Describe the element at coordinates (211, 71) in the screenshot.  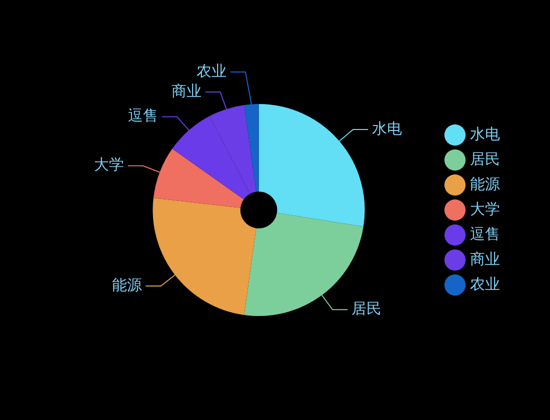
I see `slice-label: 农业` at that location.